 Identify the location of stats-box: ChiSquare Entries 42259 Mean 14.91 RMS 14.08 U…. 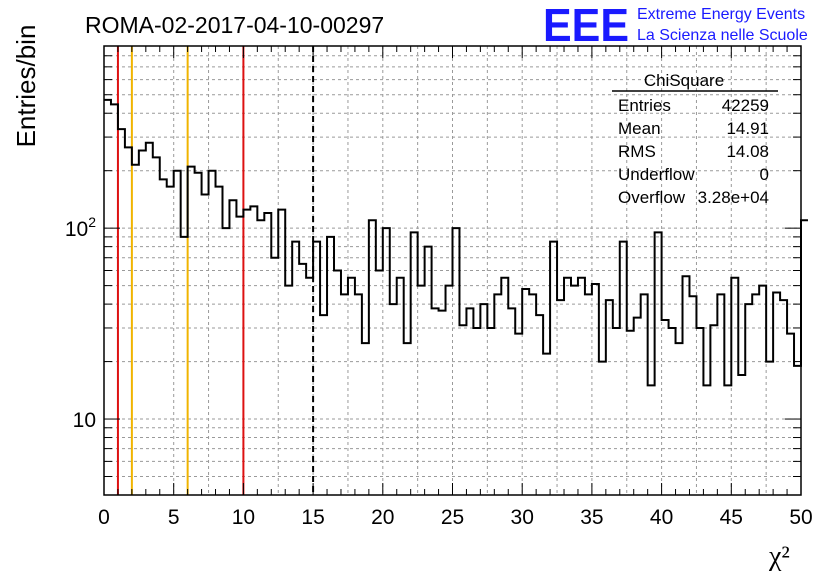
(695, 139).